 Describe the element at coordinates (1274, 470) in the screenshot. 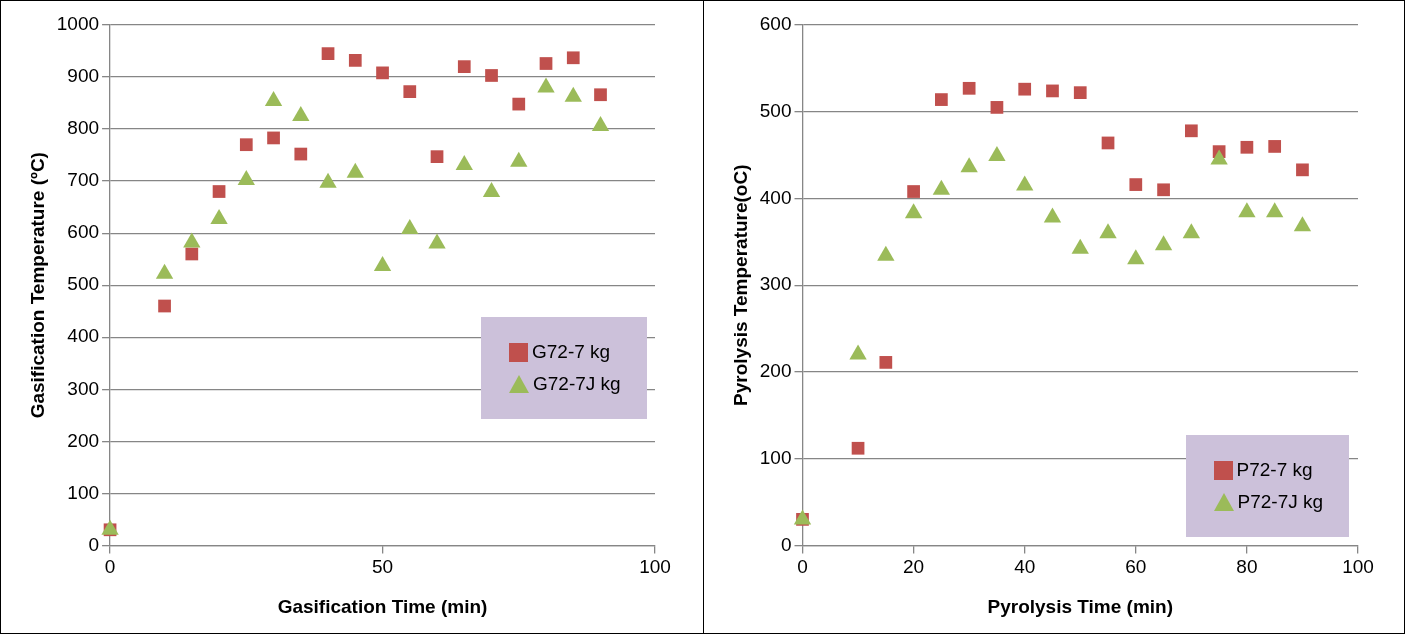

I see `legend-label: P72-7 kg` at that location.